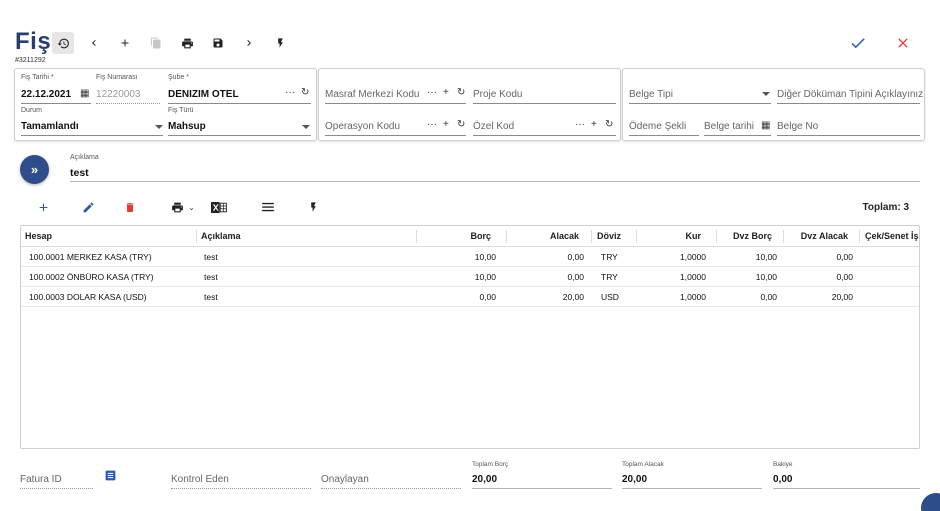 Image resolution: width=940 pixels, height=511 pixels. What do you see at coordinates (221, 236) in the screenshot?
I see `column-header-aciklama: Açıklama` at bounding box center [221, 236].